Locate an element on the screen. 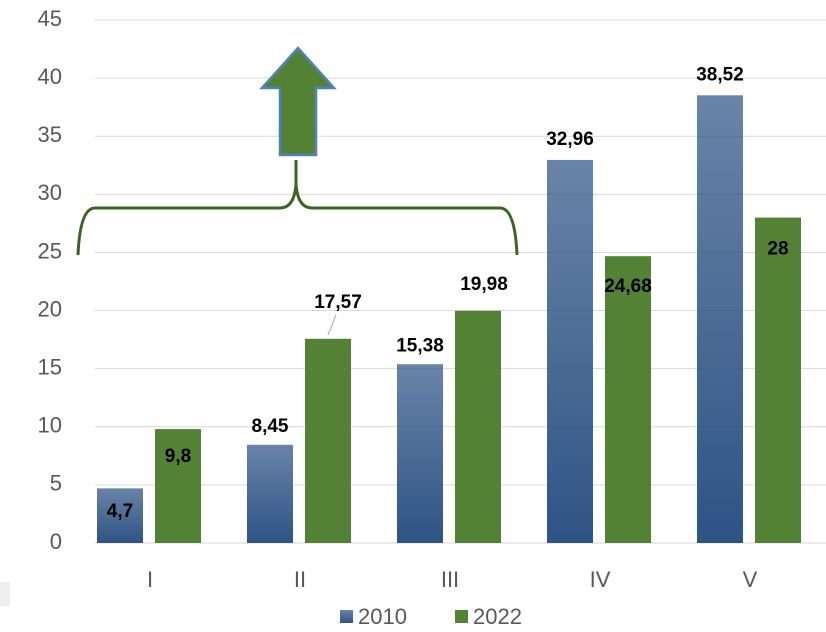  x-tick-label: I is located at coordinates (150, 579).